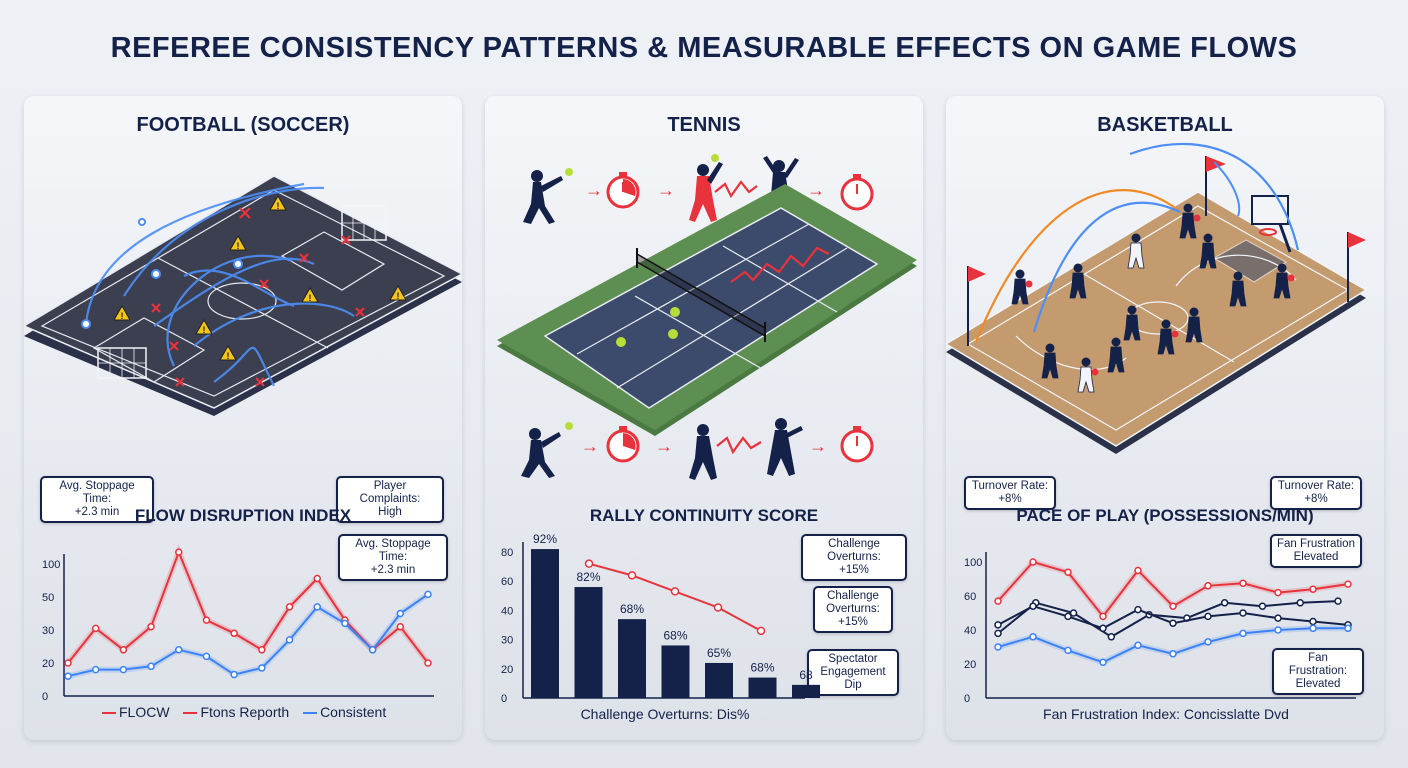 The height and width of the screenshot is (768, 1408). I want to click on callout-line: High, so click(390, 512).